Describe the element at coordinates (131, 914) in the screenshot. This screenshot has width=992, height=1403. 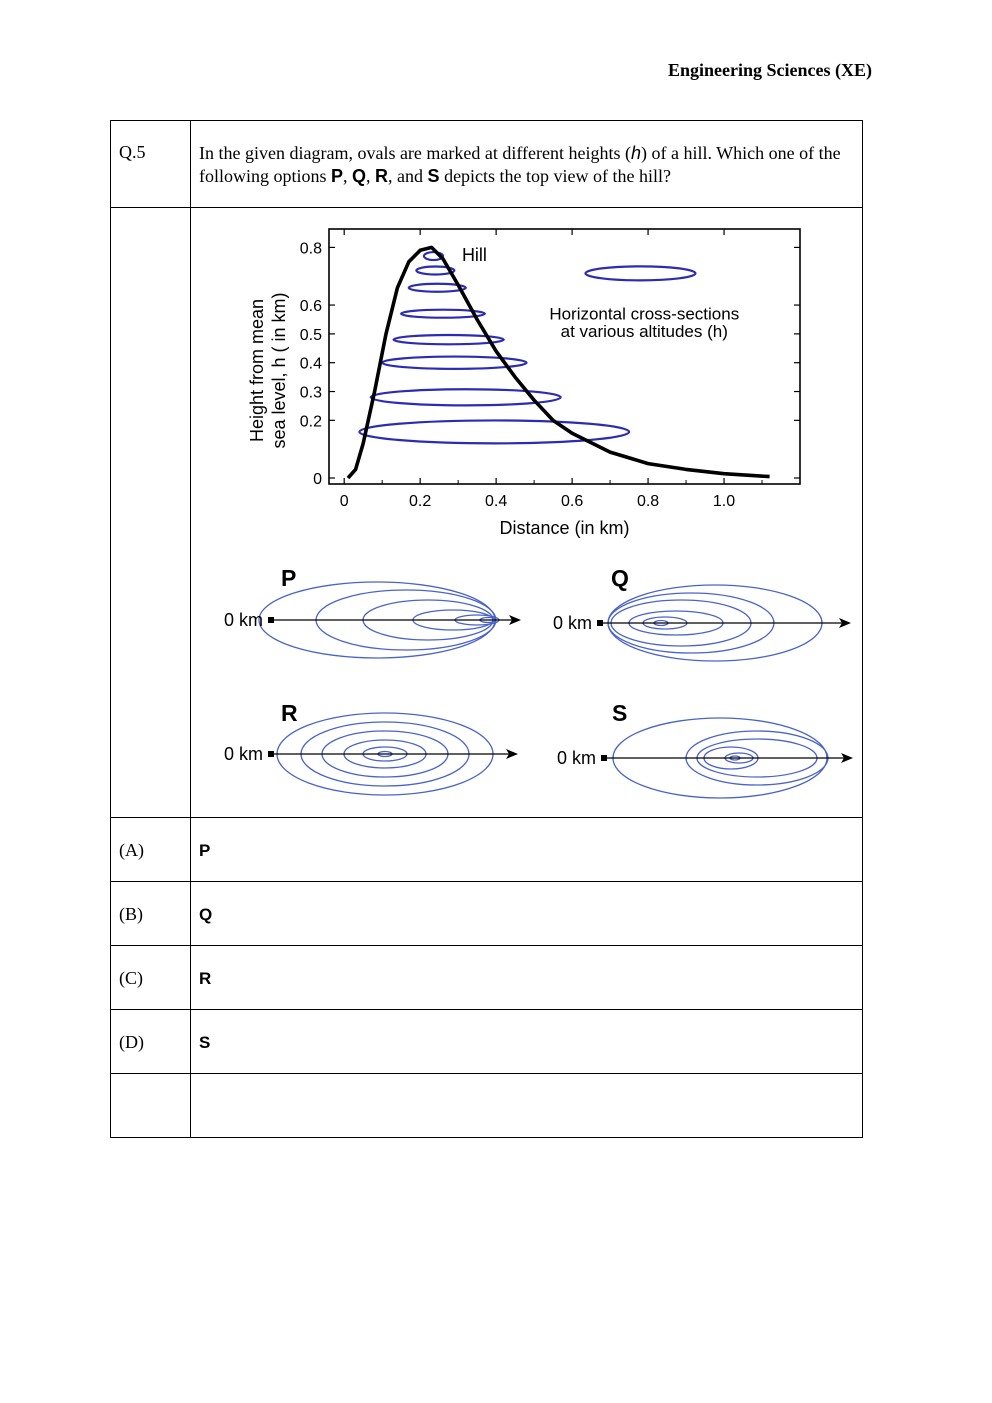
I see `option-b-label: (B)` at that location.